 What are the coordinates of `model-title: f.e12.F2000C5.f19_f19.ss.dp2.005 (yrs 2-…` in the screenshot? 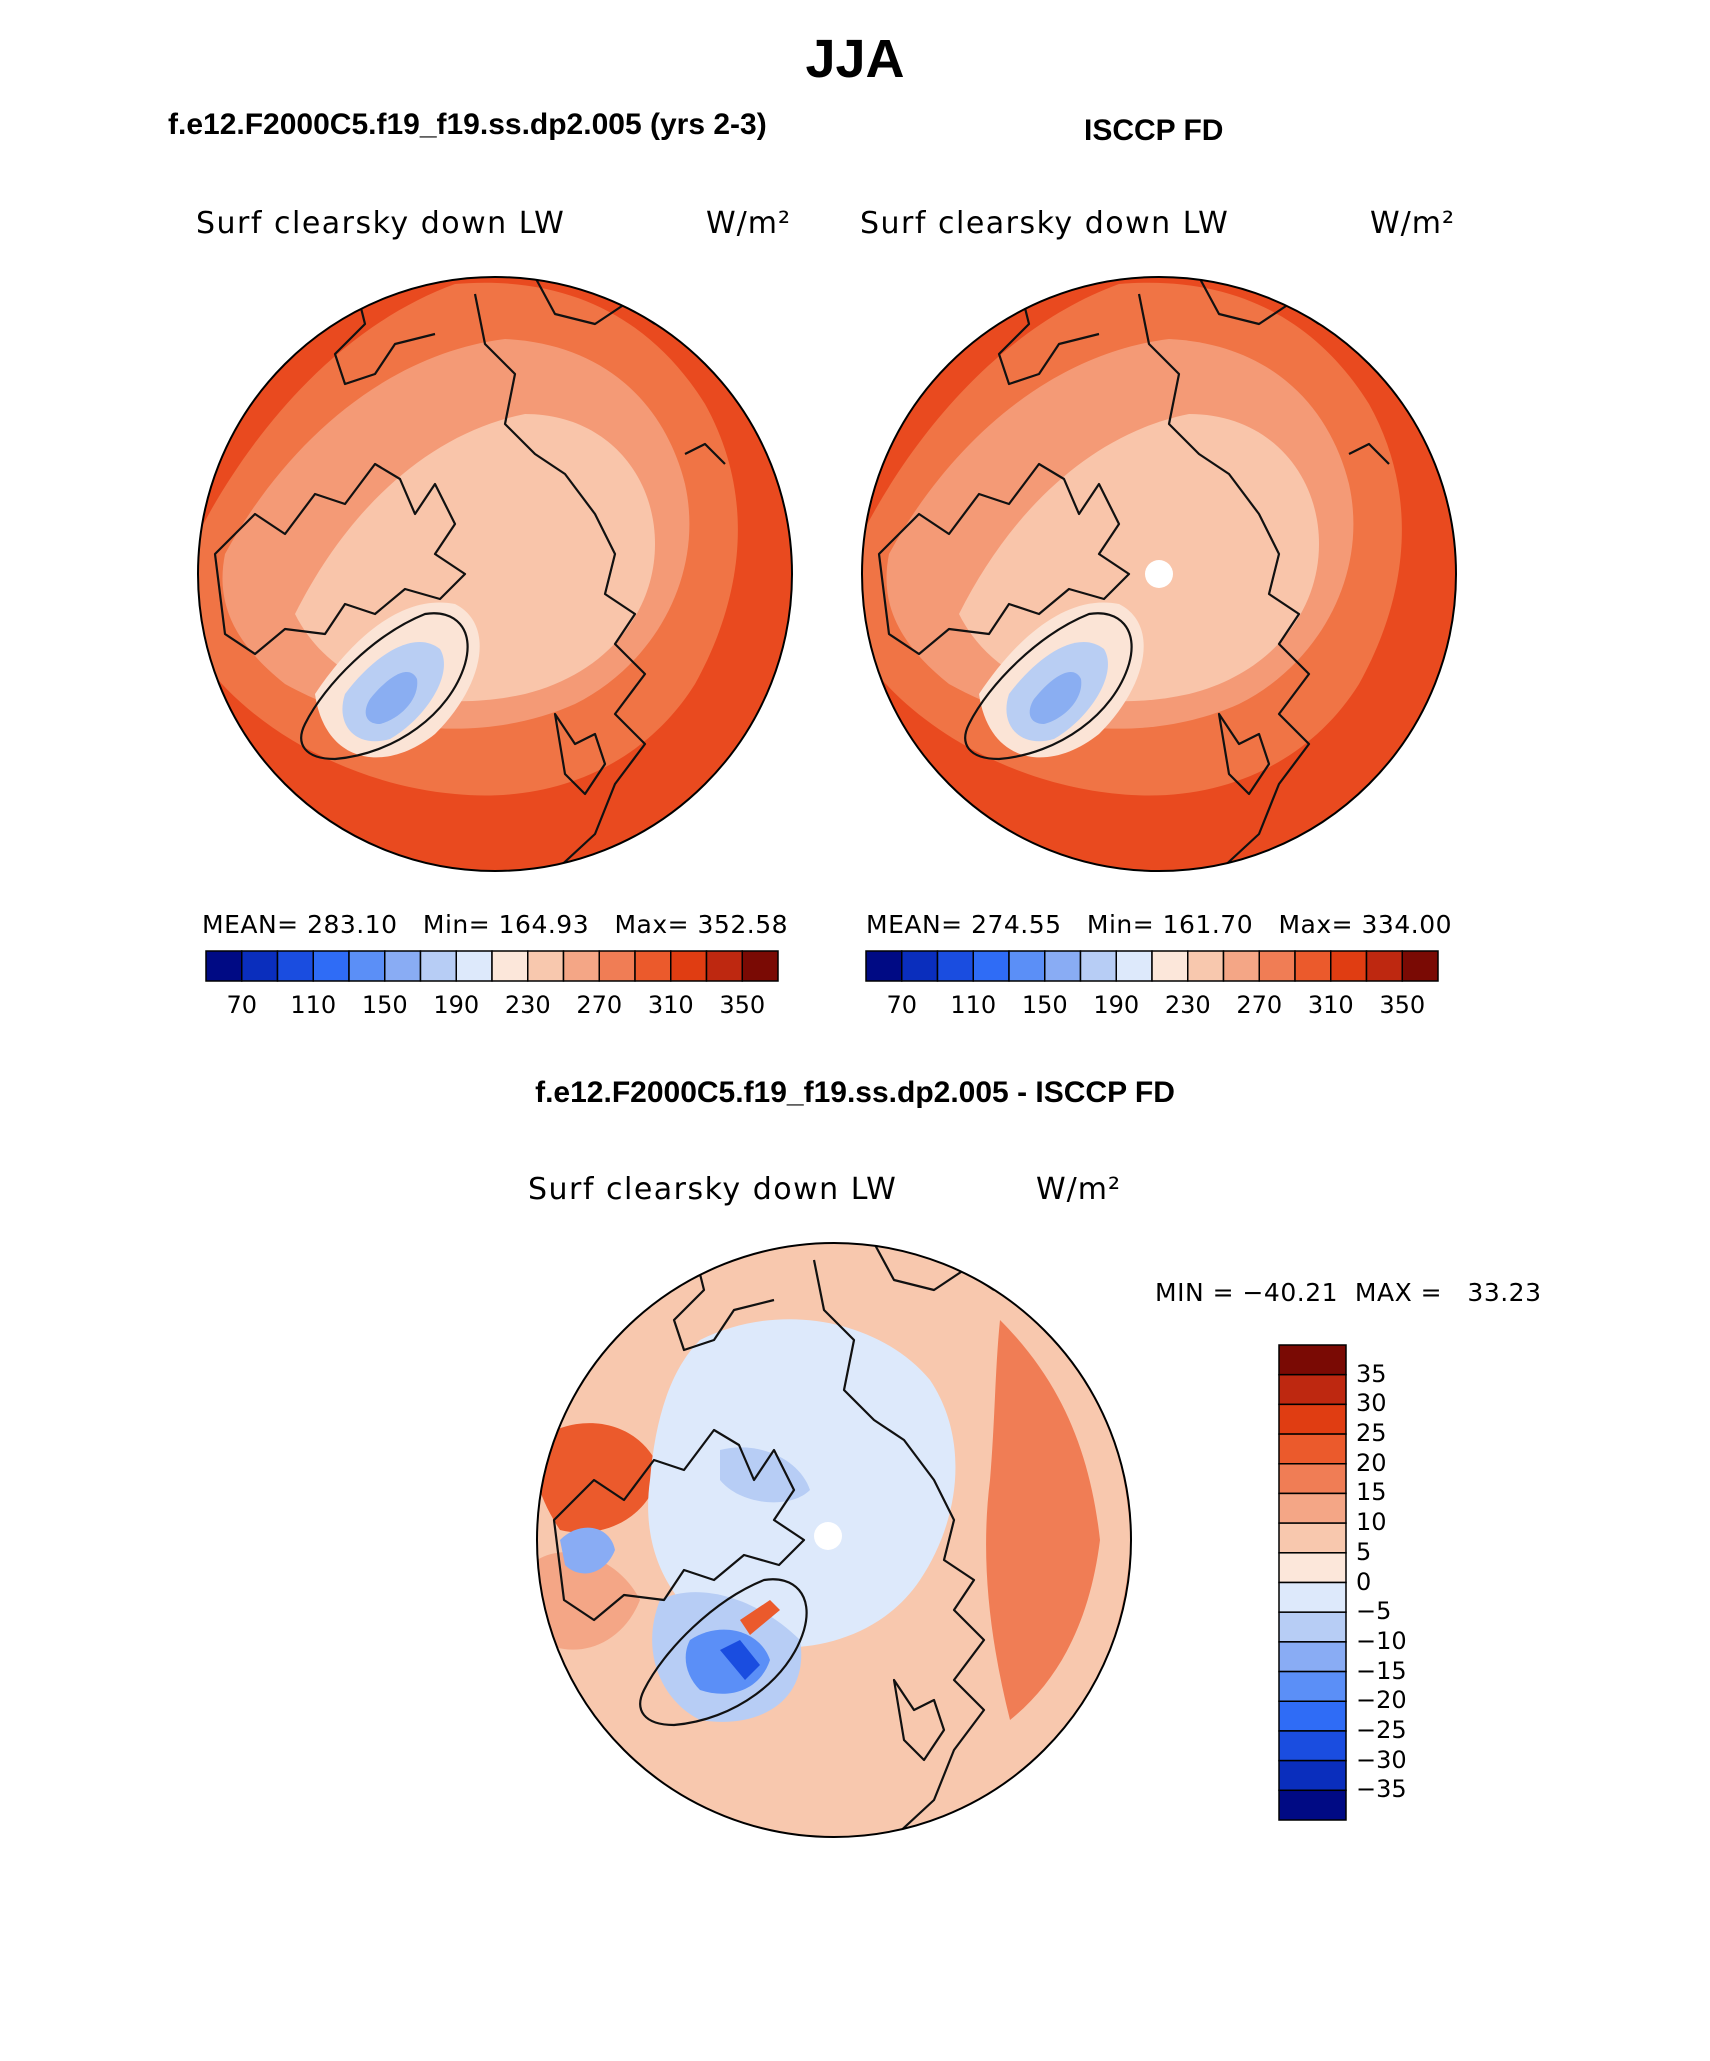 It's located at (467, 124).